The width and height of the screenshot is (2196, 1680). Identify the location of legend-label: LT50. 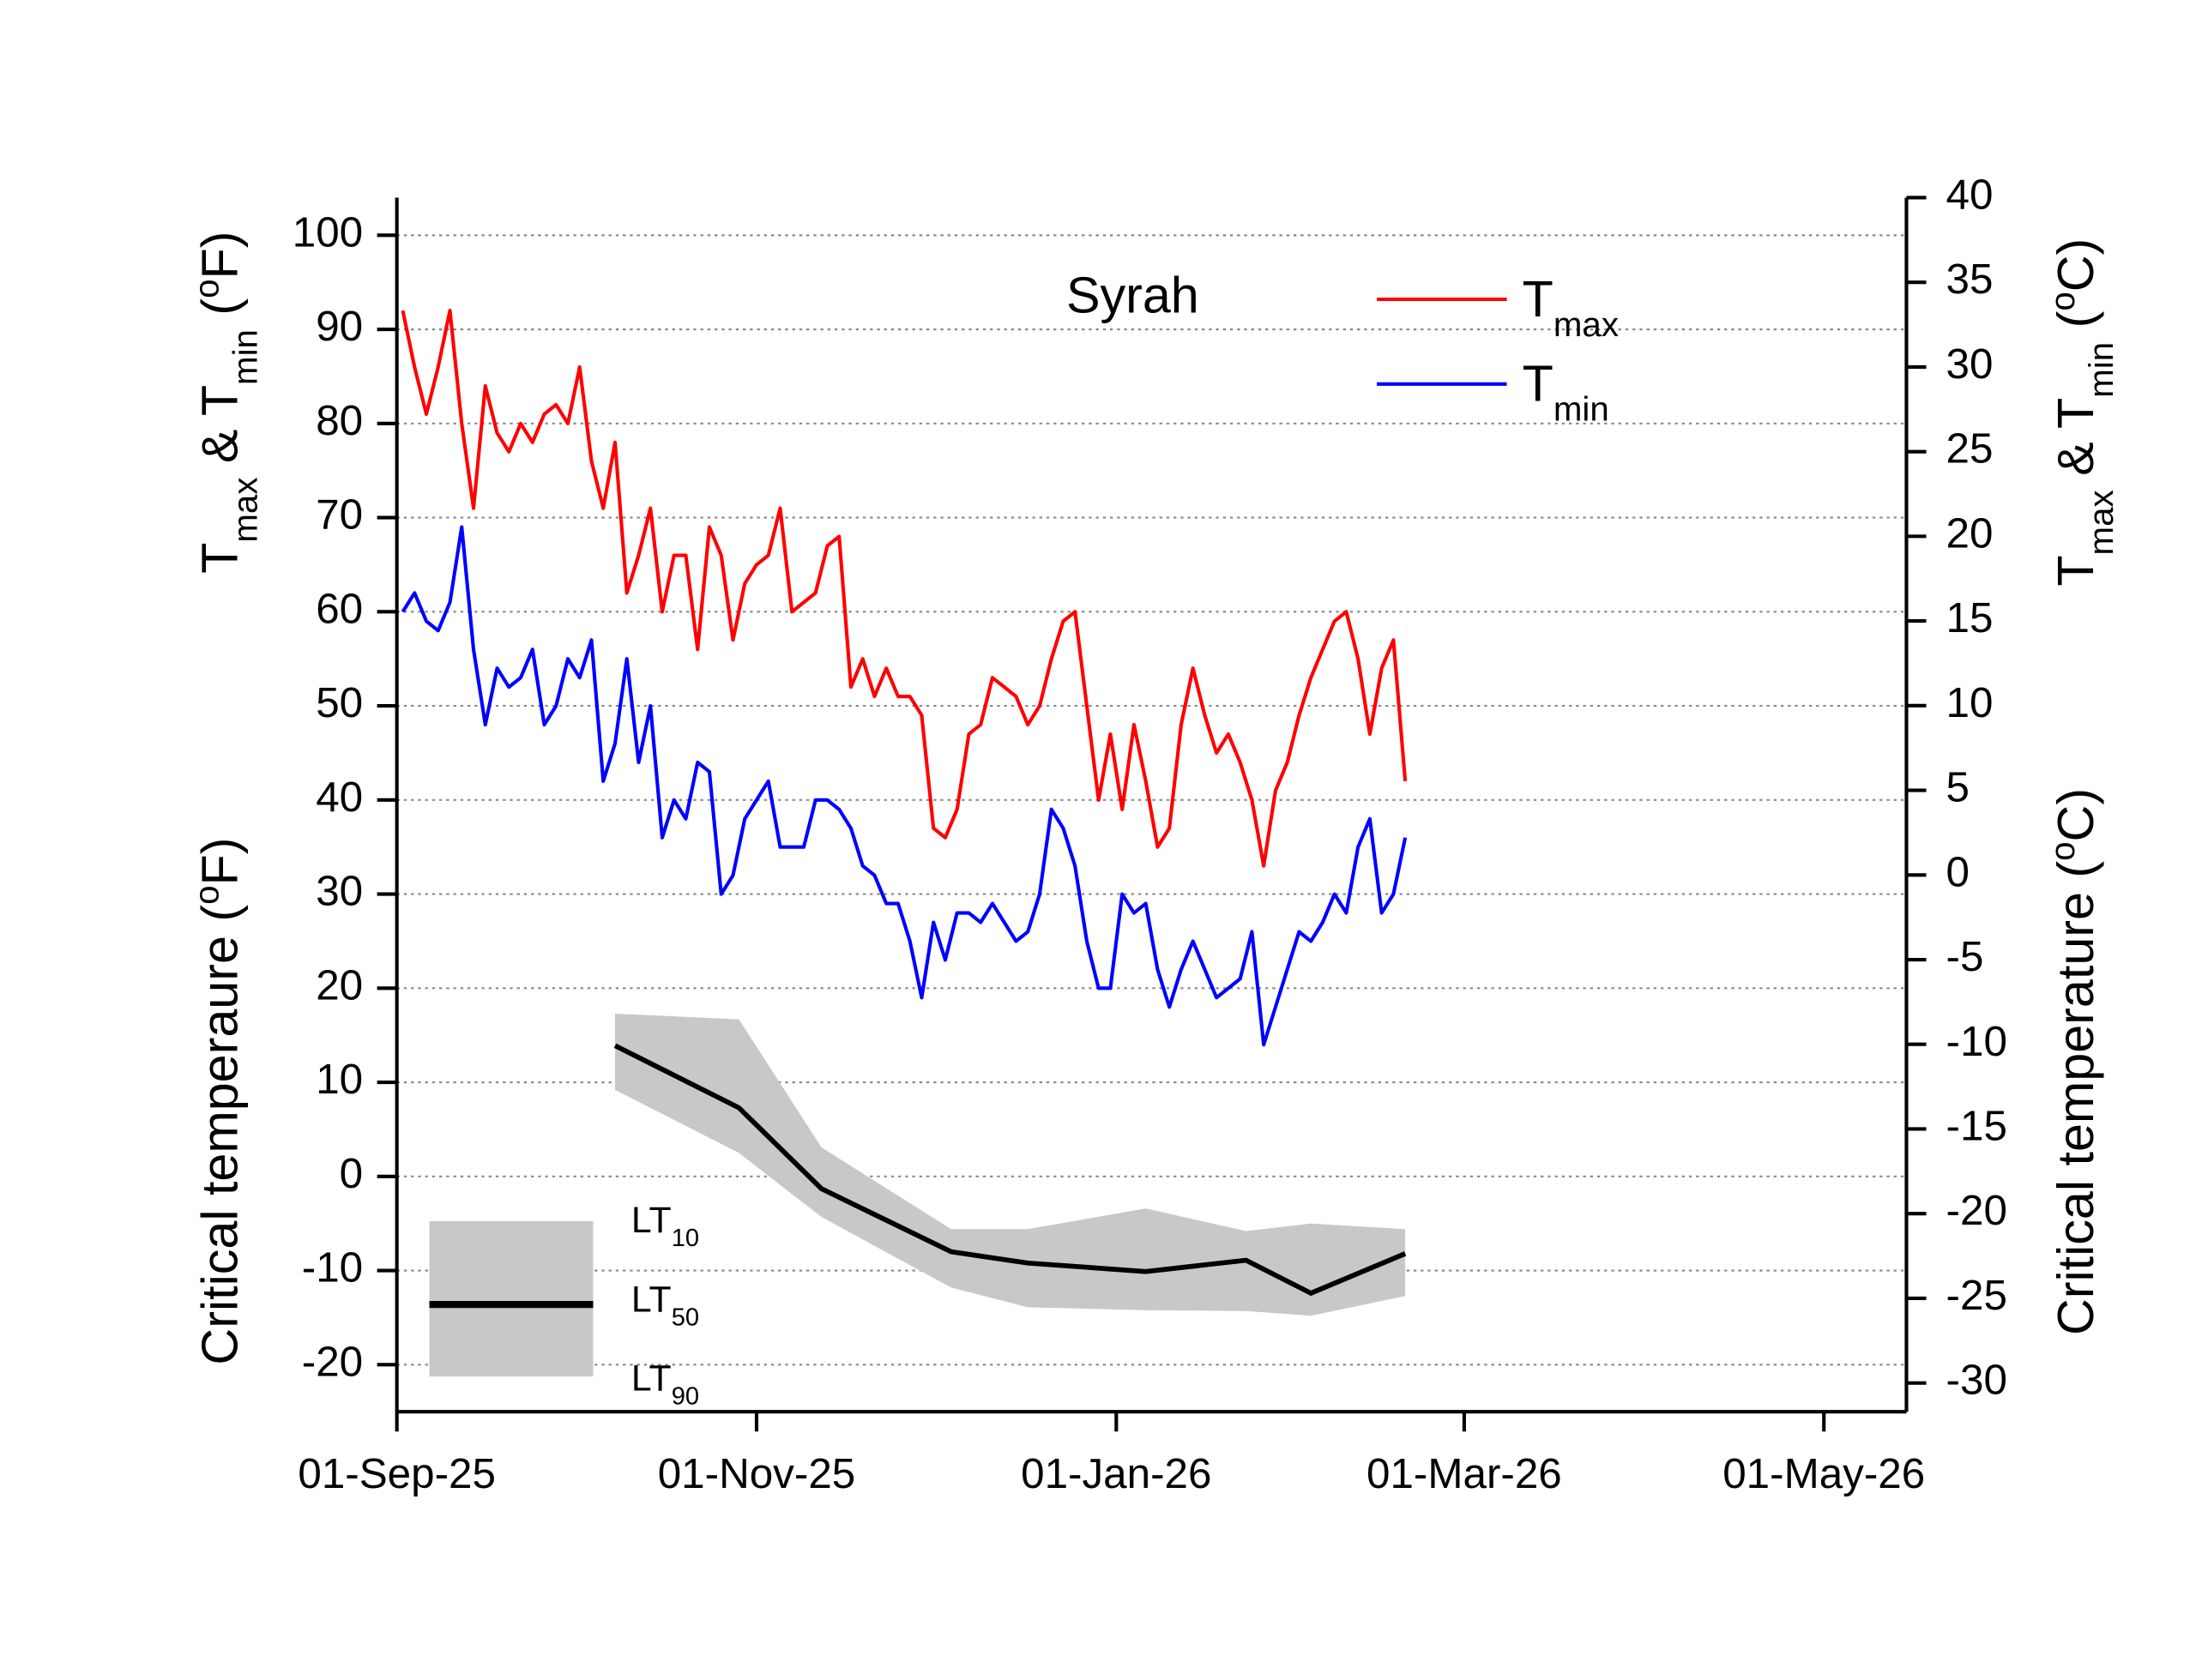
(665, 1305).